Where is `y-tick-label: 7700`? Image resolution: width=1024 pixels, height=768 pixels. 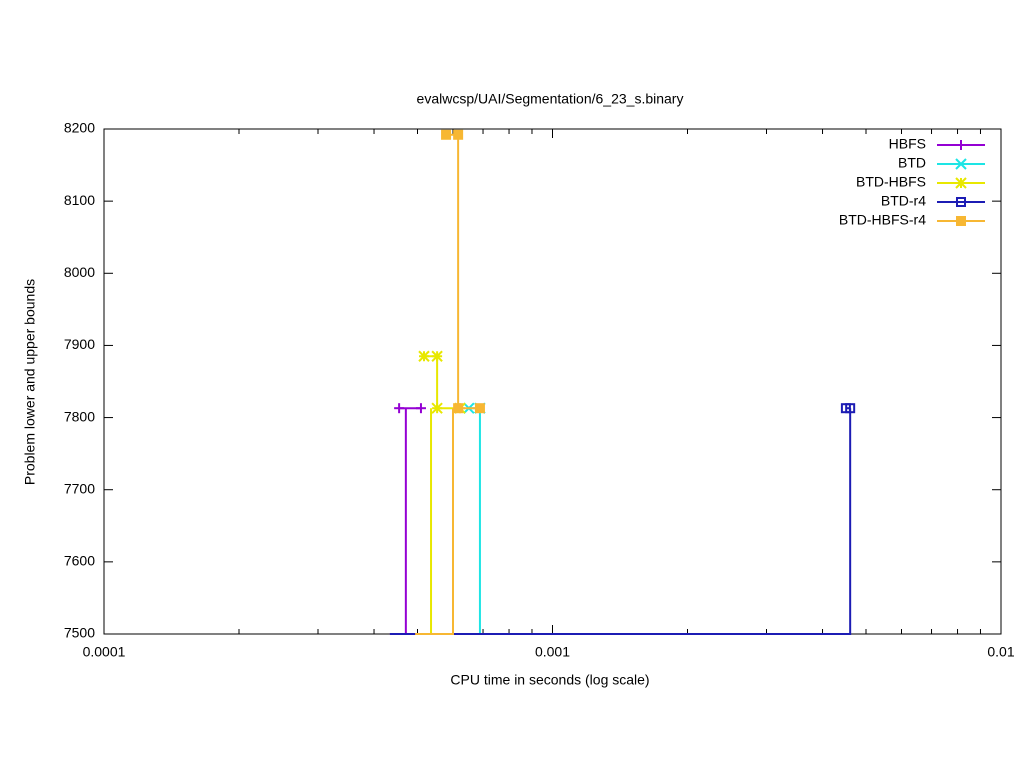 y-tick-label: 7700 is located at coordinates (79, 488).